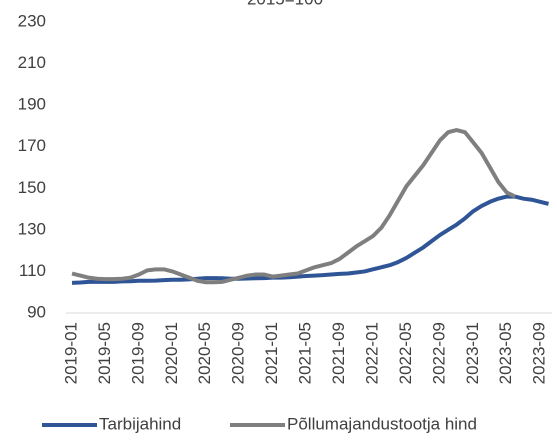 Image resolution: width=557 pixels, height=446 pixels. What do you see at coordinates (338, 353) in the screenshot?
I see `x-tick-label: 2021-09` at bounding box center [338, 353].